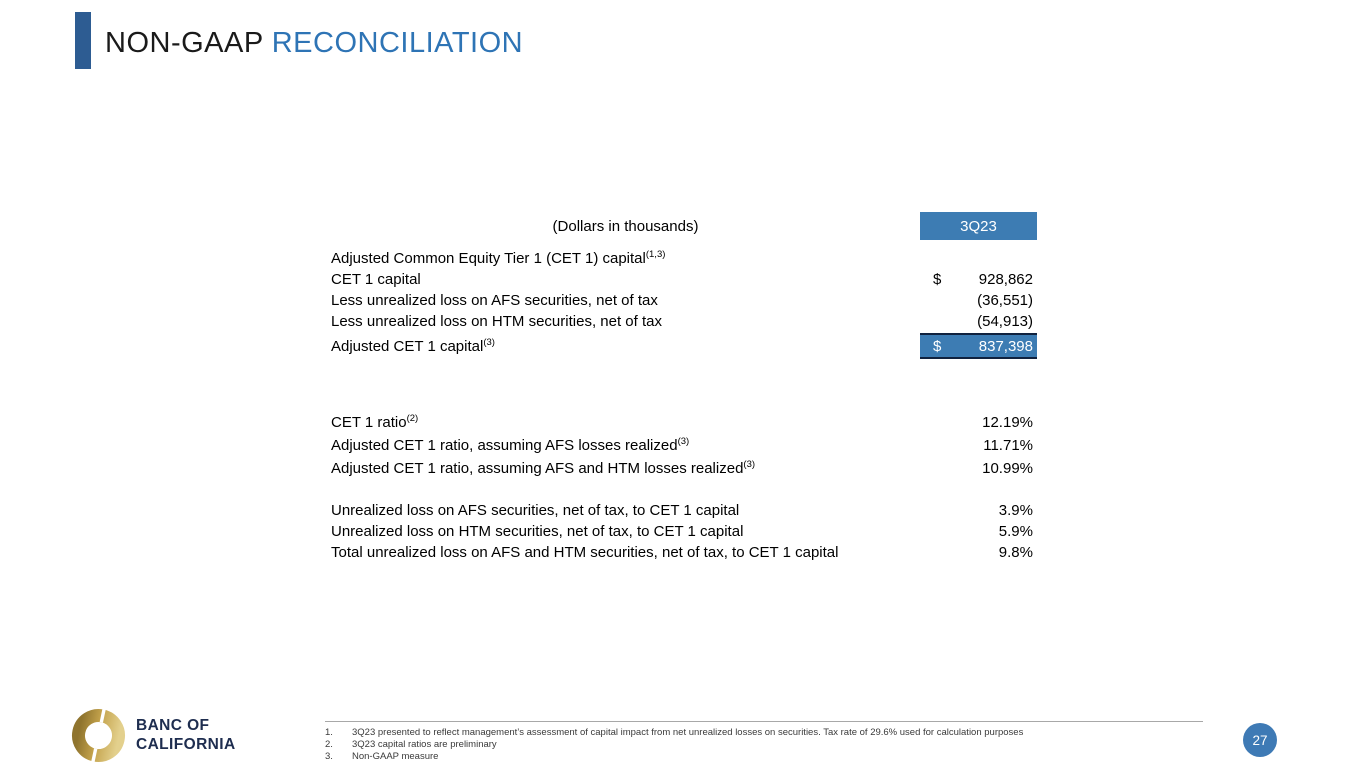 This screenshot has width=1365, height=768. What do you see at coordinates (1005, 279) in the screenshot?
I see `row-value: 928,862` at bounding box center [1005, 279].